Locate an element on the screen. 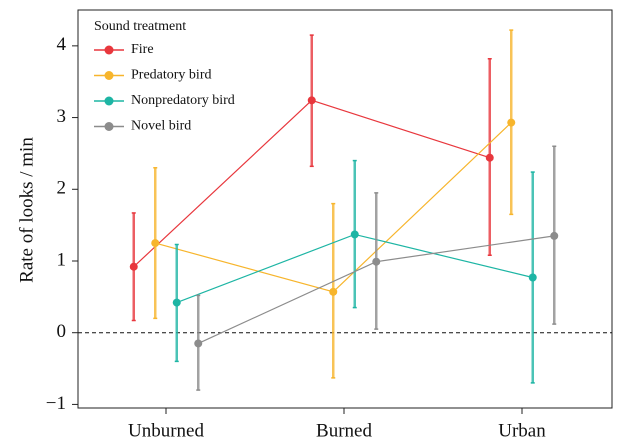 This screenshot has width=627, height=444. y-tick-label: 2 is located at coordinates (62, 188).